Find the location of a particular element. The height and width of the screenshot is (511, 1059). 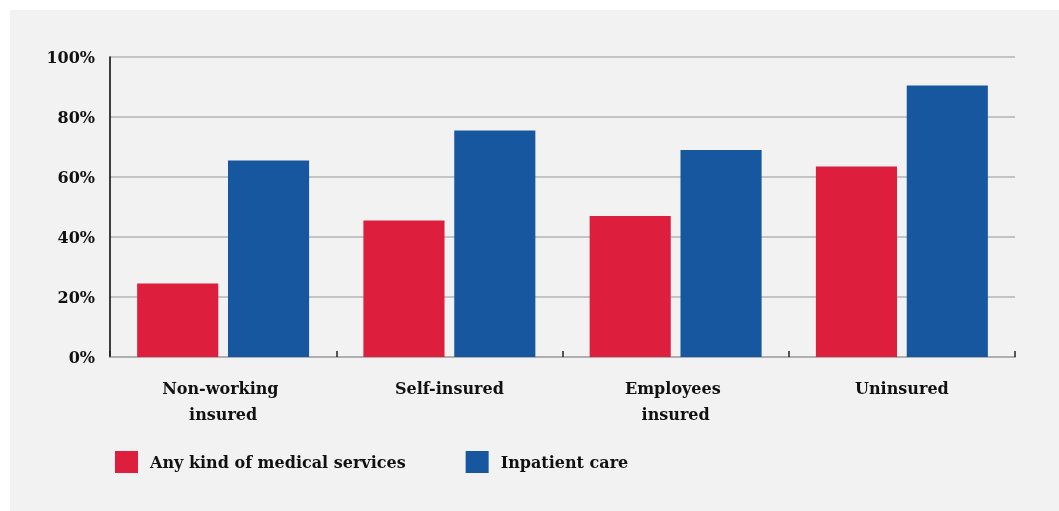

y-tick-label: 20% is located at coordinates (76, 297).